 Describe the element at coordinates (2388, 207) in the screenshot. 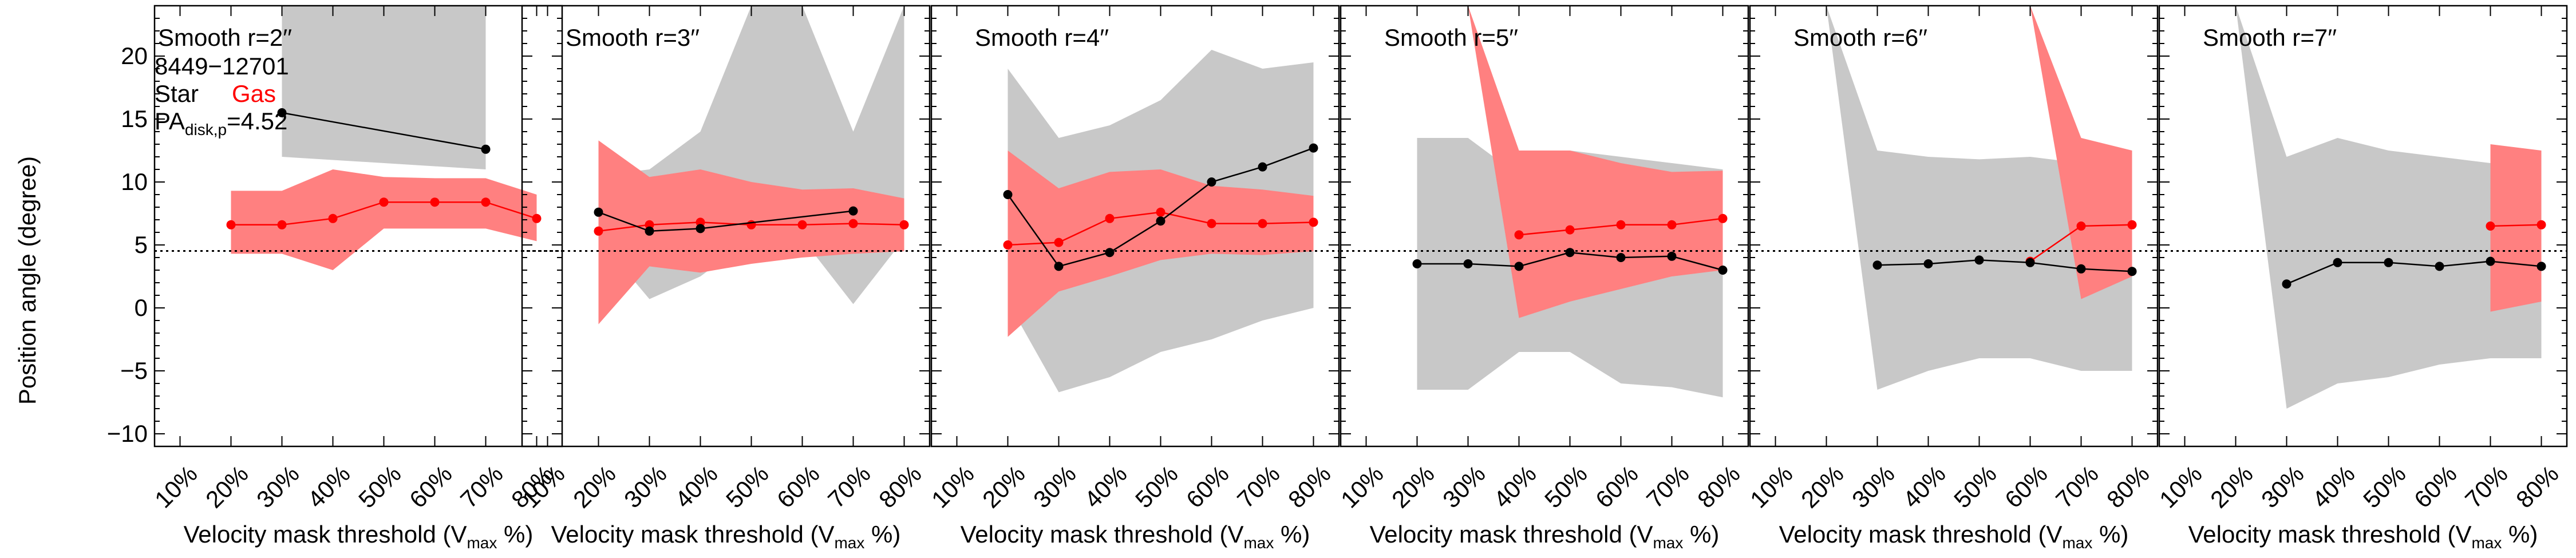

I see `panel-6-star-band` at that location.